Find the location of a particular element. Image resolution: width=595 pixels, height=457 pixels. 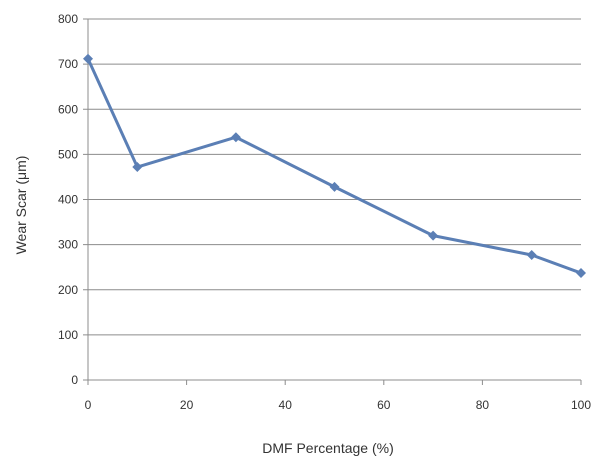

data-point-x90 is located at coordinates (531, 255).